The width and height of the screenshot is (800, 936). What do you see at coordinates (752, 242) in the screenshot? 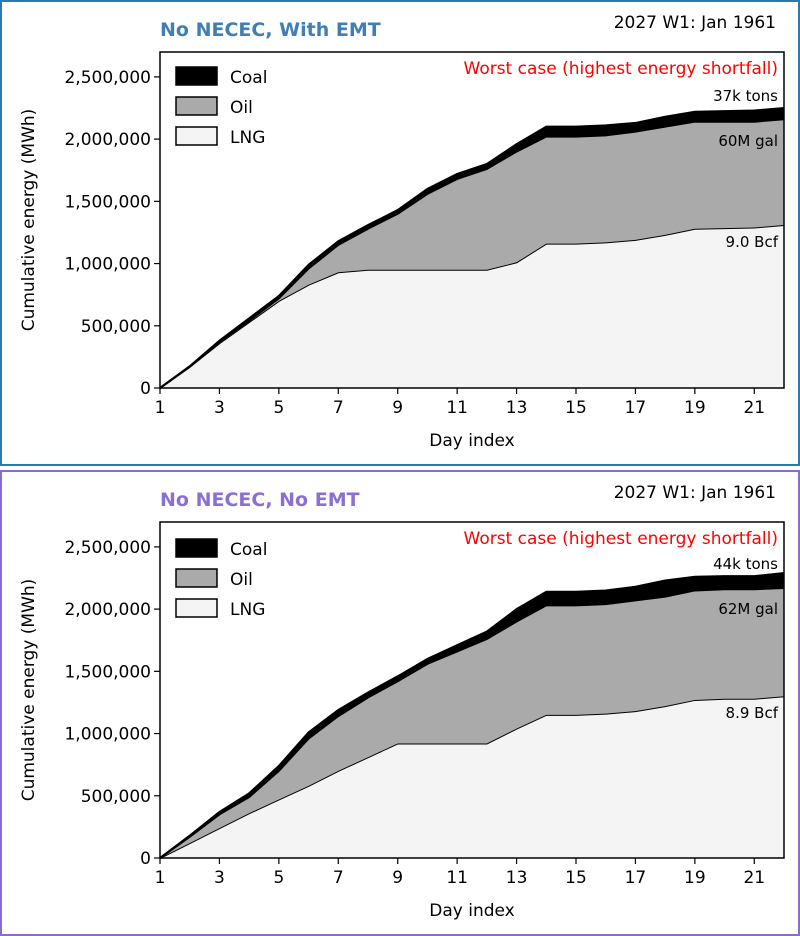
I see `lng-end-label: 9.0 Bcf` at bounding box center [752, 242].